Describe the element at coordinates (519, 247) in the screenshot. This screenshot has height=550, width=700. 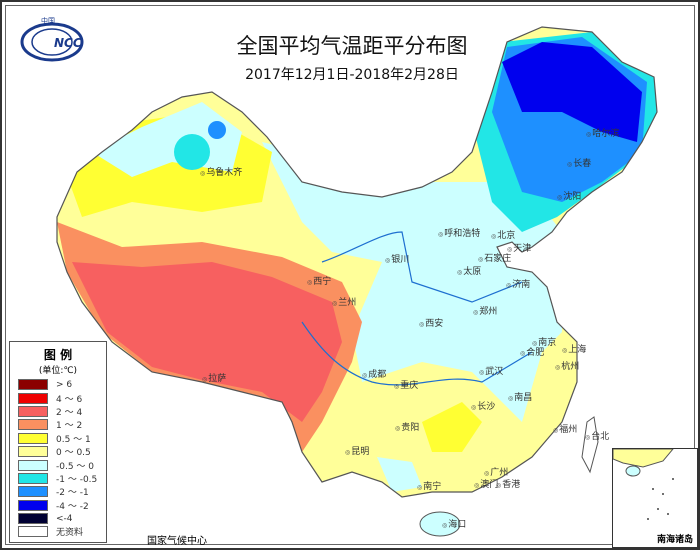
I see `city-label: 天津` at that location.